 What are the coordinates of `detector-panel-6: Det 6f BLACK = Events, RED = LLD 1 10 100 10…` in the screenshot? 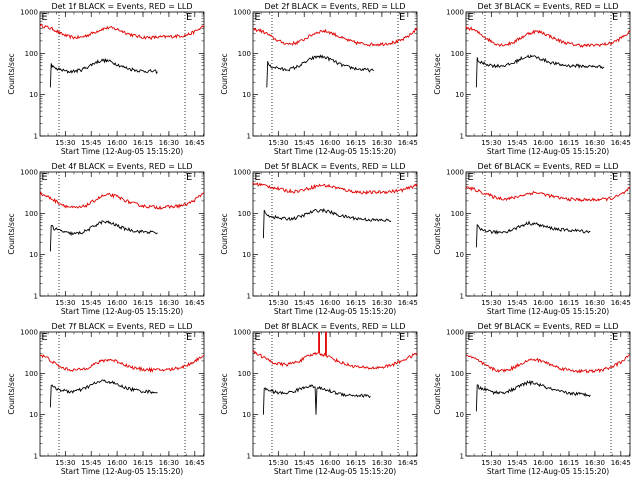 It's located at (532, 239).